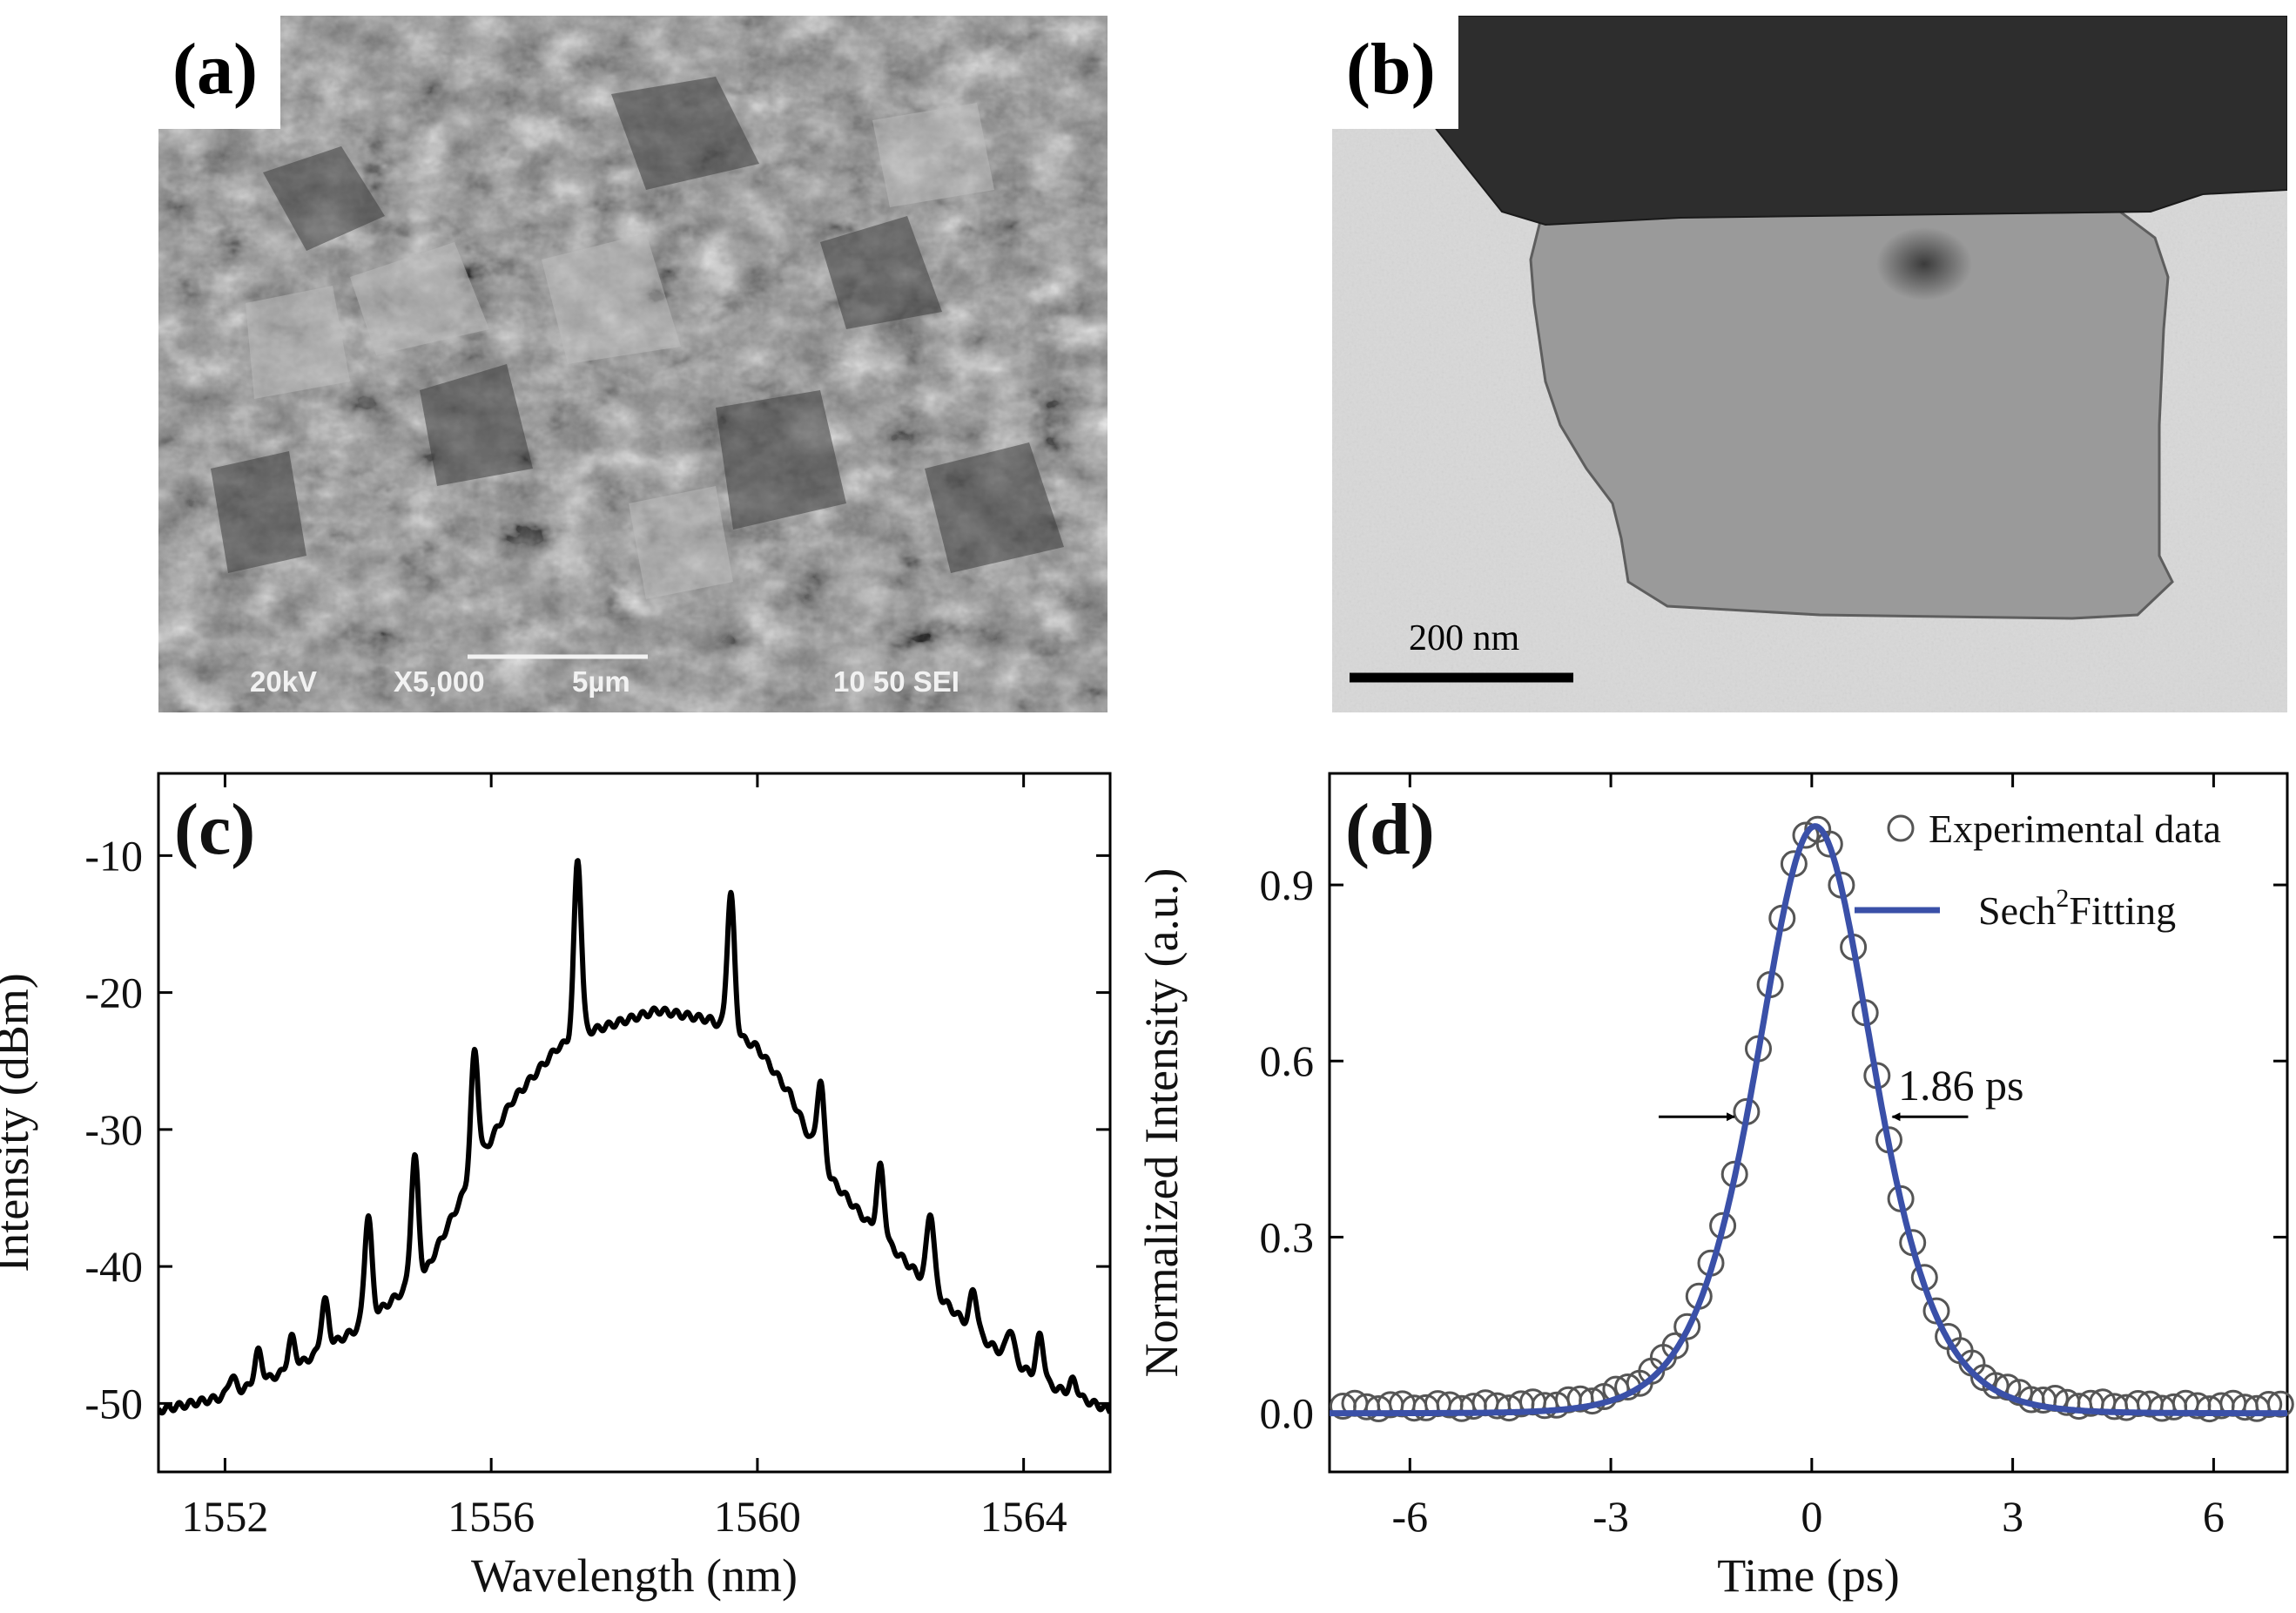 This screenshot has height=1613, width=2296. Describe the element at coordinates (113, 1129) in the screenshot. I see `chart-c-ytick-label: -30` at that location.